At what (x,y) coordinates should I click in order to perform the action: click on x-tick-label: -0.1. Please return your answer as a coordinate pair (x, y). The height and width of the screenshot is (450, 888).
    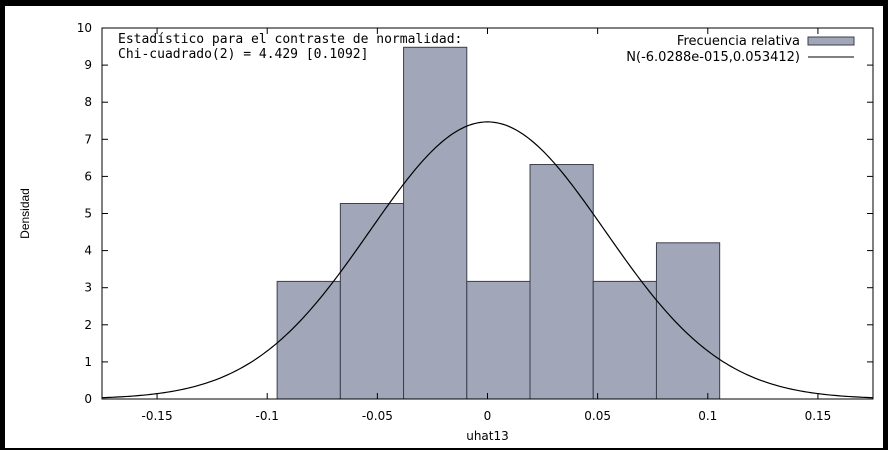
    Looking at the image, I should click on (267, 416).